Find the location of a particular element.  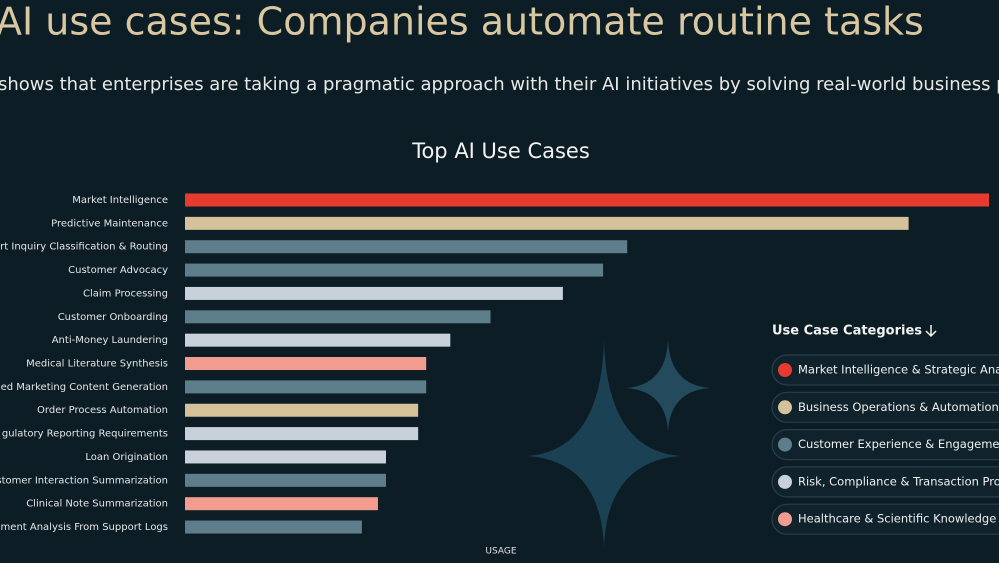

legend-title: Use Case Categories is located at coordinates (847, 331).